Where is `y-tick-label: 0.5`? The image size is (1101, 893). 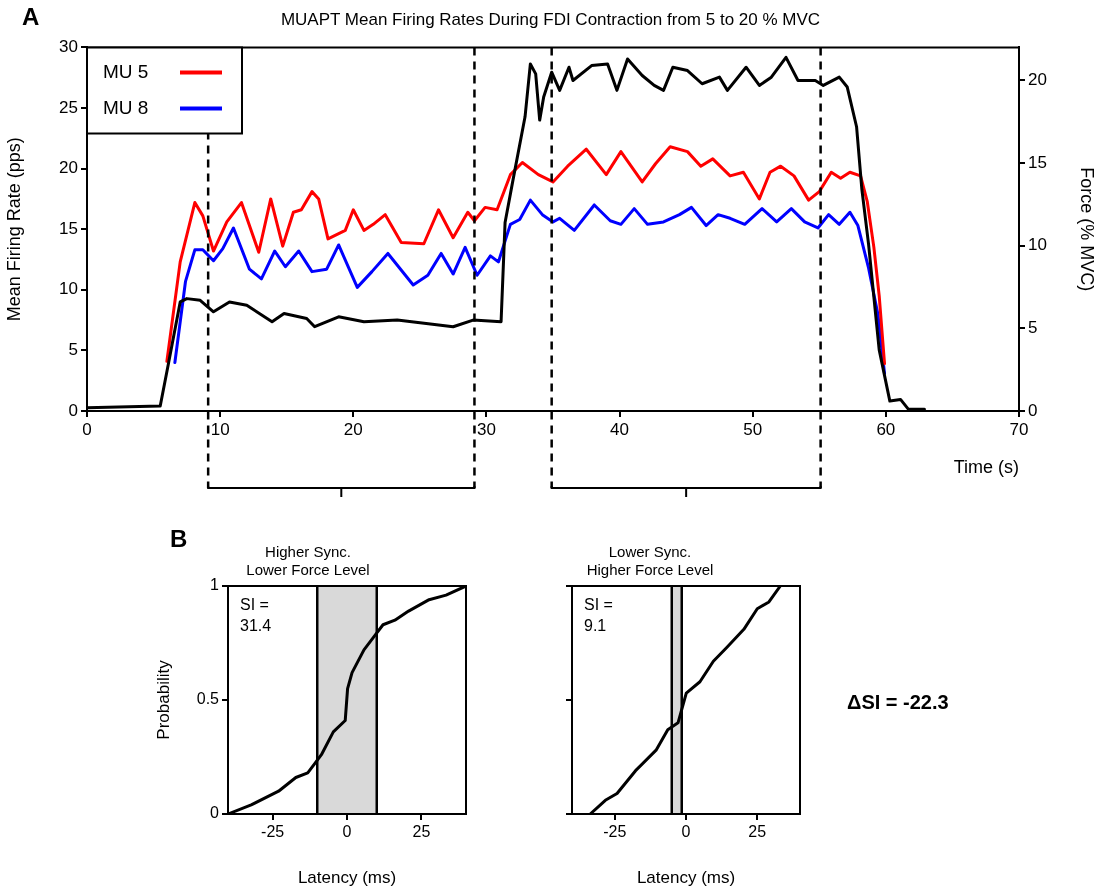
y-tick-label: 0.5 is located at coordinates (208, 699).